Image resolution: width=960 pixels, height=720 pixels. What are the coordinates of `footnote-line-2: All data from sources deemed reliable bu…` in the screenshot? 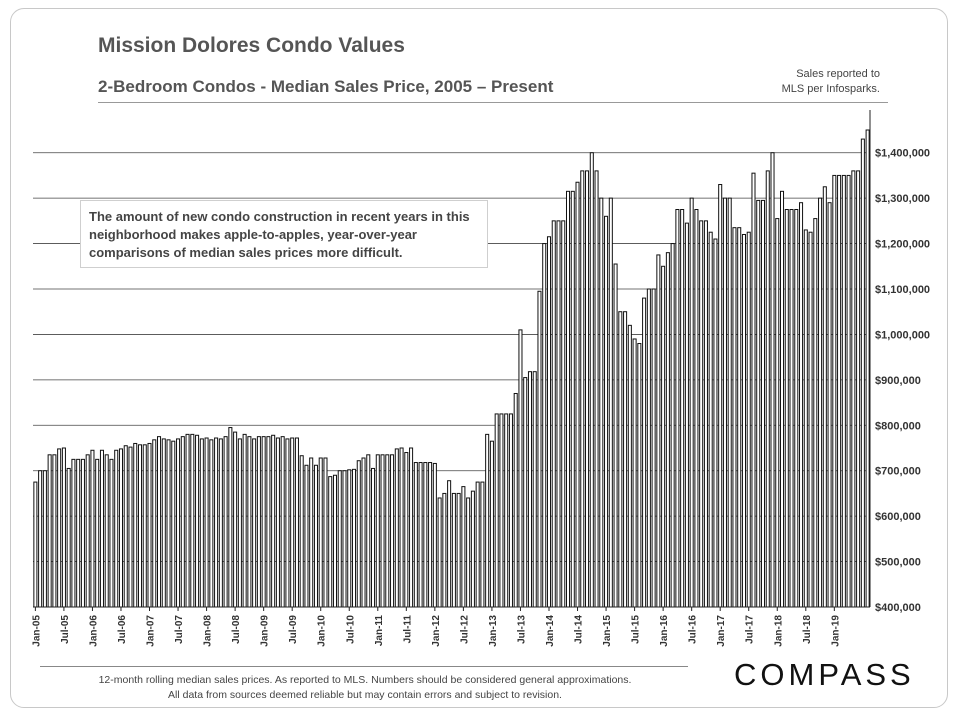 It's located at (365, 695).